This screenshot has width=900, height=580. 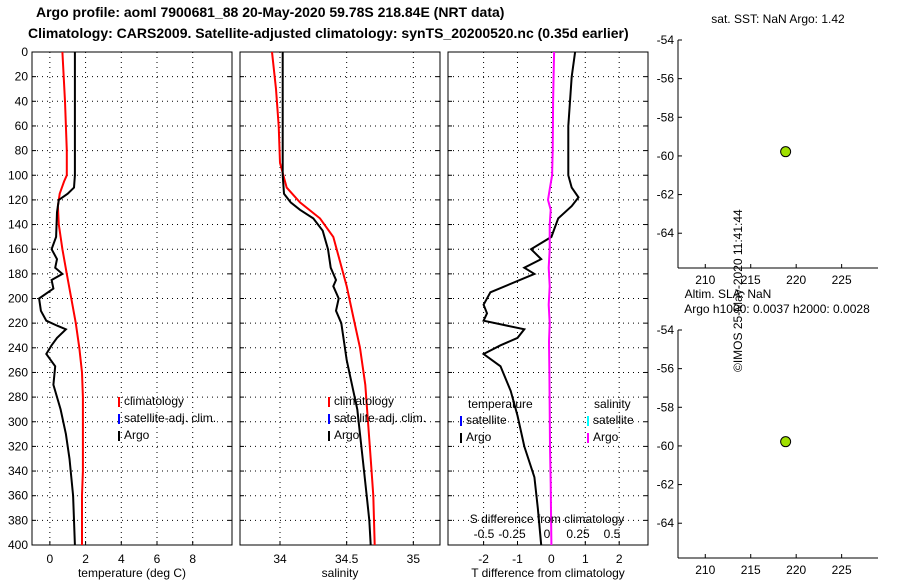 I want to click on y-tick-label: 120, so click(x=18, y=200).